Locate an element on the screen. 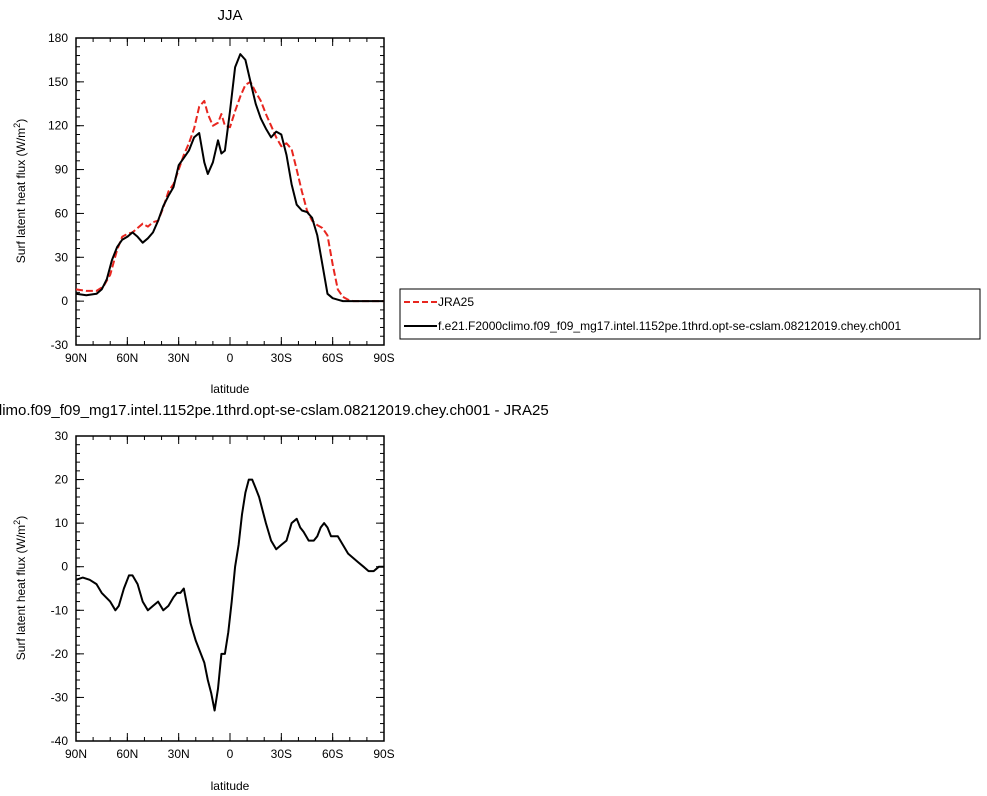 This screenshot has width=987, height=796. top-x-tick-label: 0 is located at coordinates (230, 358).